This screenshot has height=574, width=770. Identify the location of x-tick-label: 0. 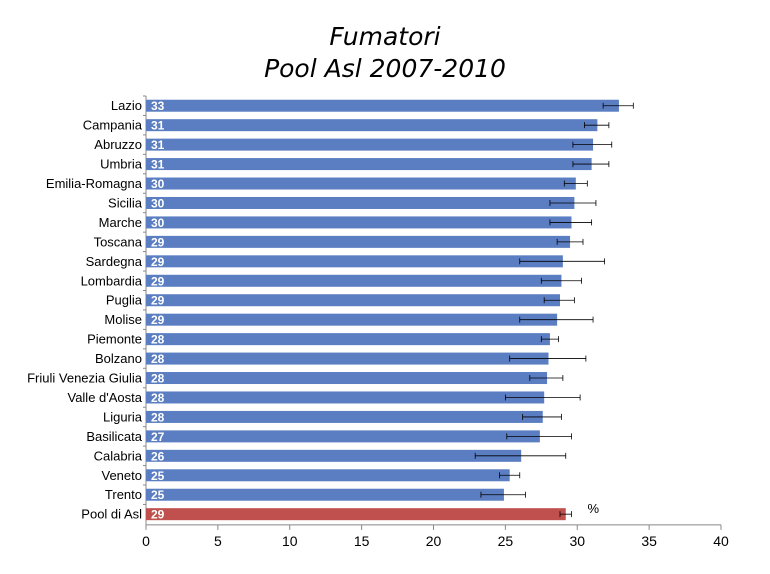
(146, 541).